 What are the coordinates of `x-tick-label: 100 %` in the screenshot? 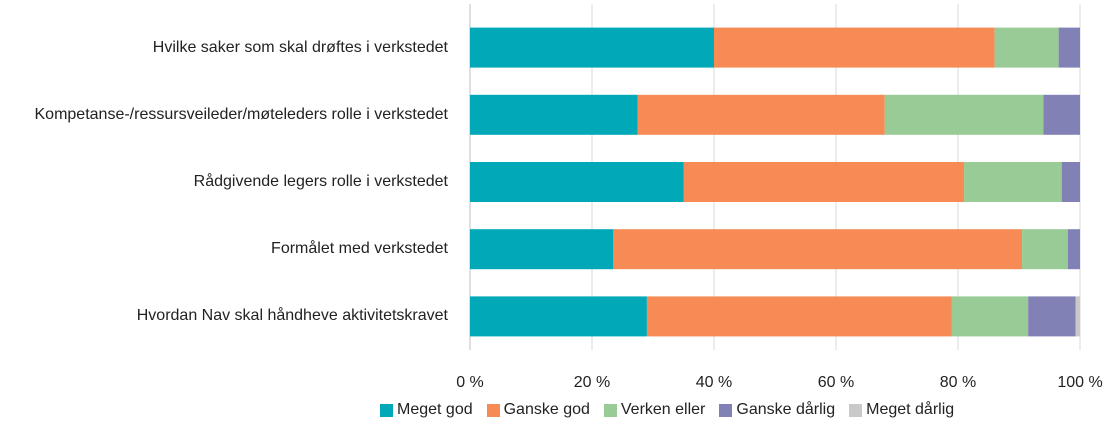 It's located at (1079, 382).